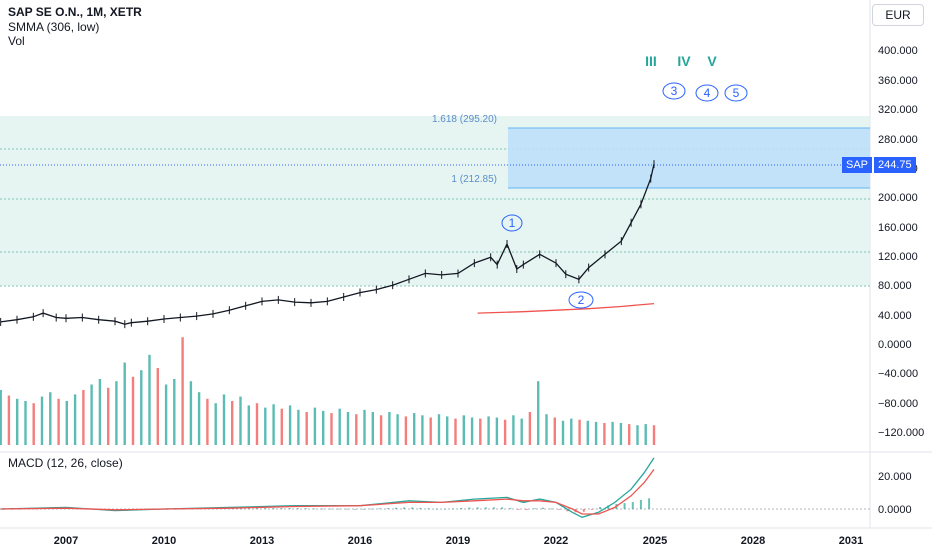 The image size is (932, 550). I want to click on wave-3-label: 3, so click(674, 91).